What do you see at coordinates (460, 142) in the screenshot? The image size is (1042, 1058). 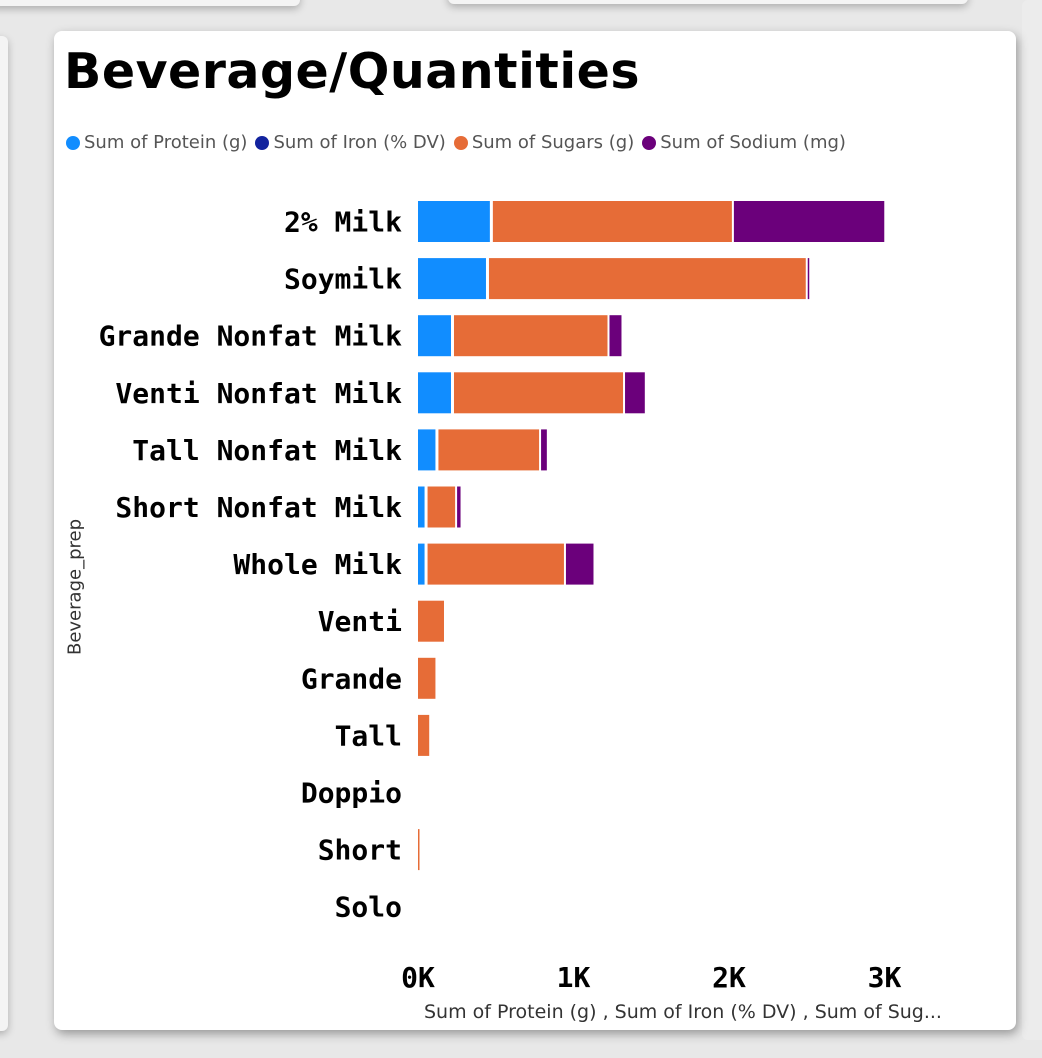 I see `legend-dot-sugars` at bounding box center [460, 142].